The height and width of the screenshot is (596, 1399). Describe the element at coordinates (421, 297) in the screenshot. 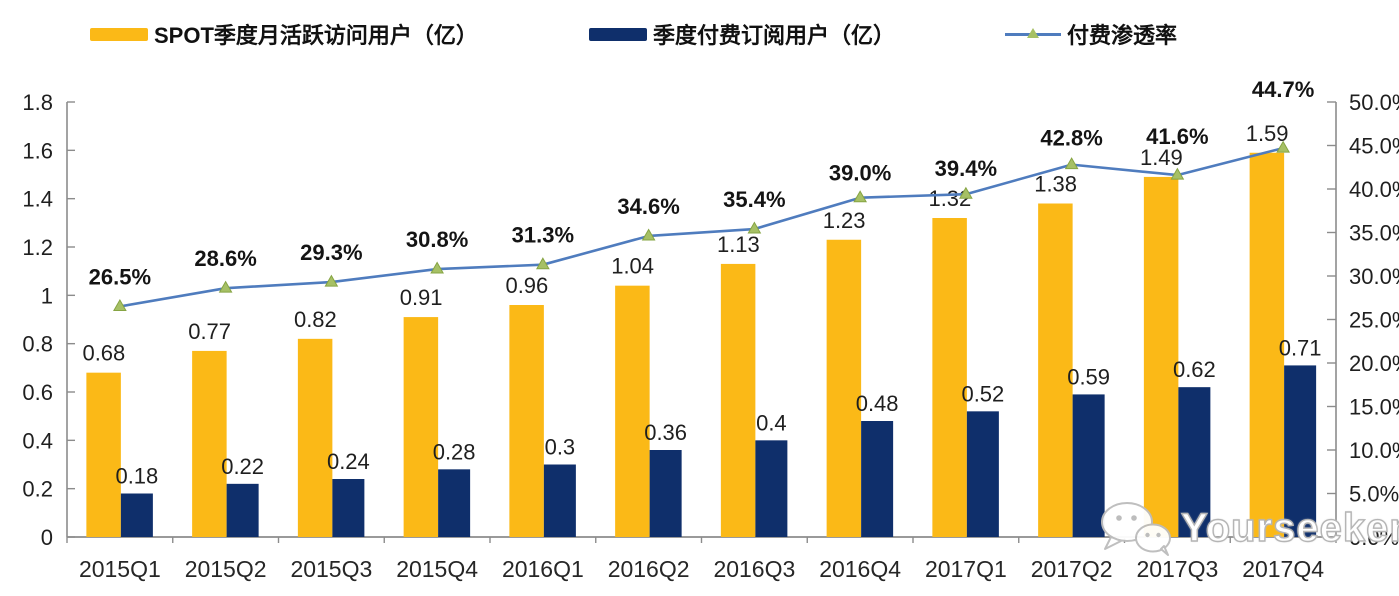

I see `mau-bar-label: 0.91` at that location.